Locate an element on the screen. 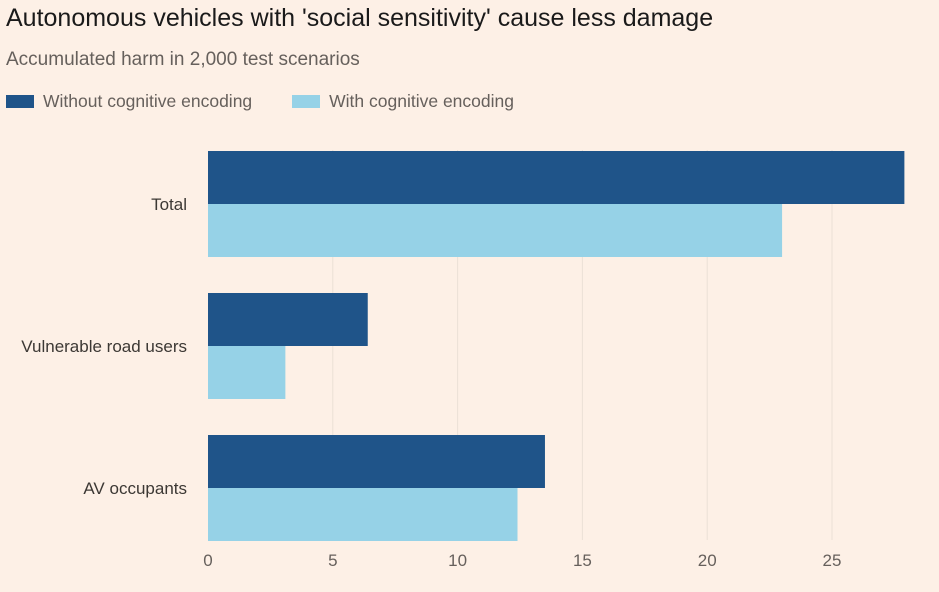 The height and width of the screenshot is (592, 939). x-tick-label-25: 25 is located at coordinates (832, 560).